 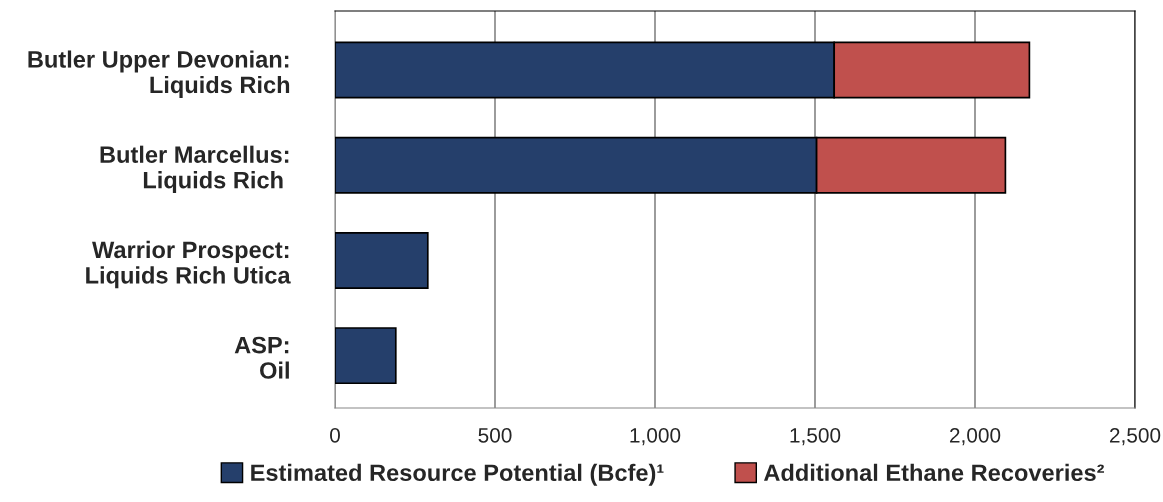 I want to click on y-tick-label: Butler Marcellus: Liquids Rich, so click(x=194, y=169).